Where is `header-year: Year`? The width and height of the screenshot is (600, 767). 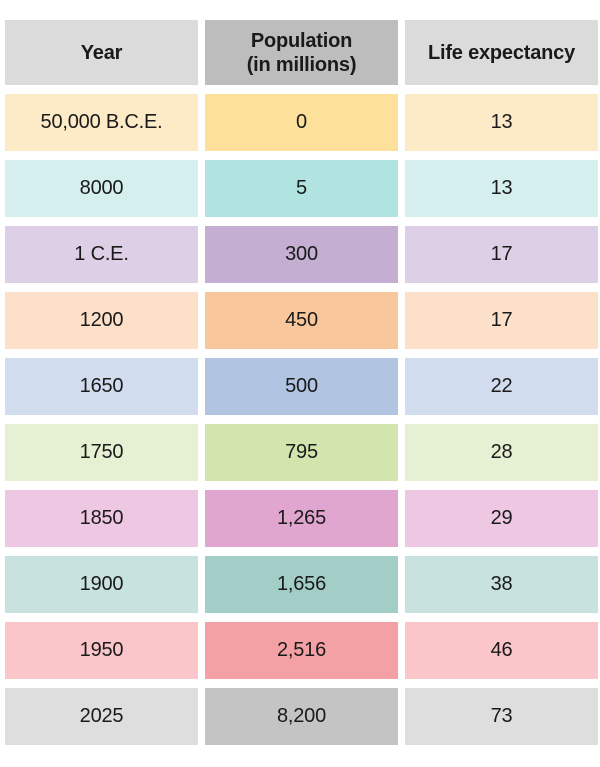
header-year: Year is located at coordinates (101, 52).